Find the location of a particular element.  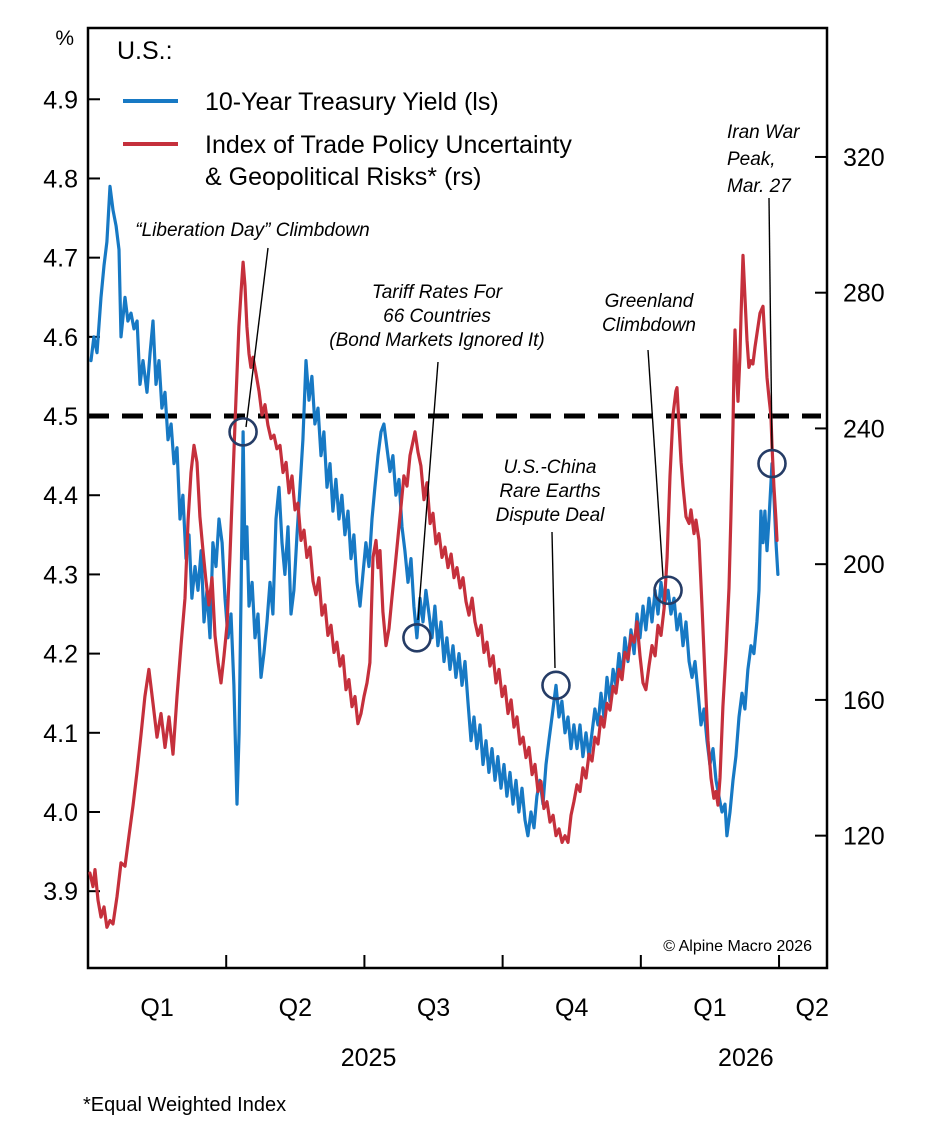

right-axis-tick-label: 320 is located at coordinates (864, 158).